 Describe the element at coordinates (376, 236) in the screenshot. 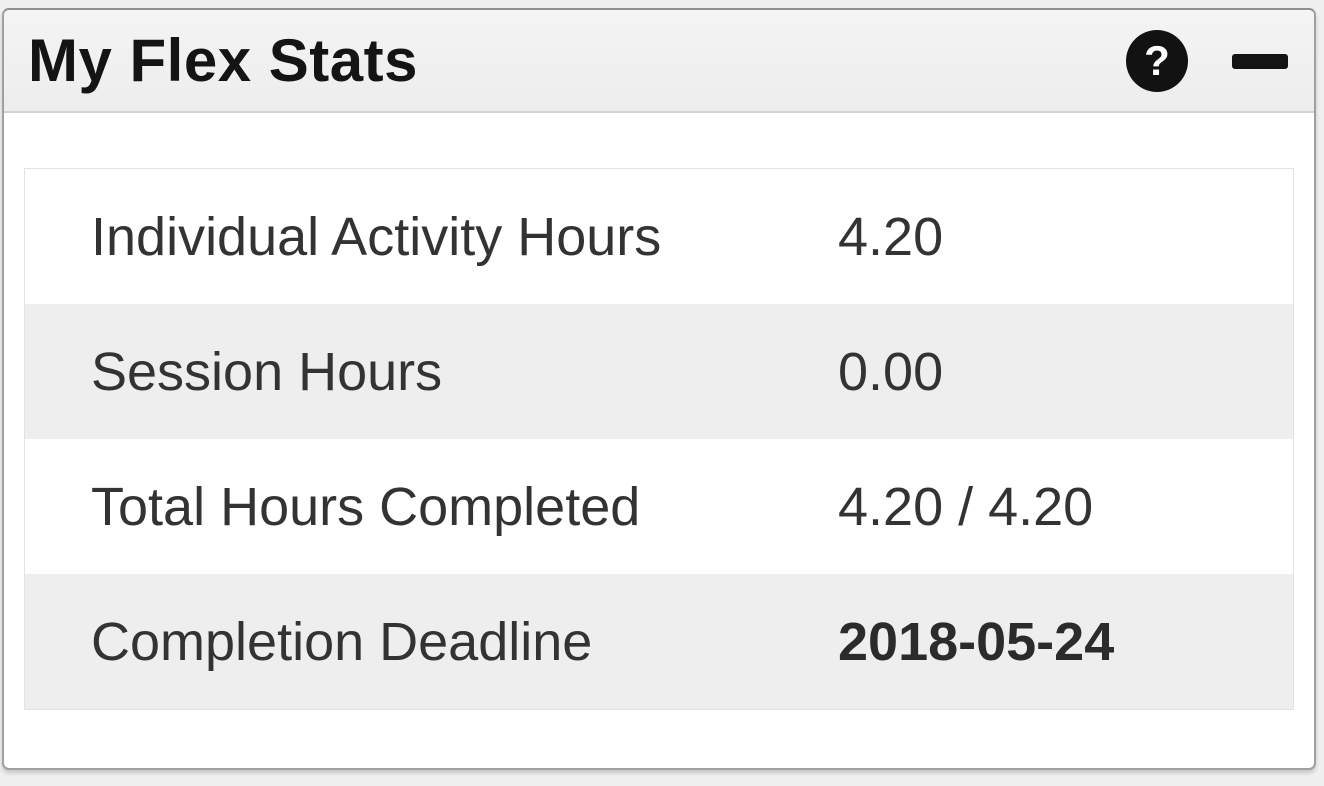

I see `stat-label: Individual Activity Hours` at that location.